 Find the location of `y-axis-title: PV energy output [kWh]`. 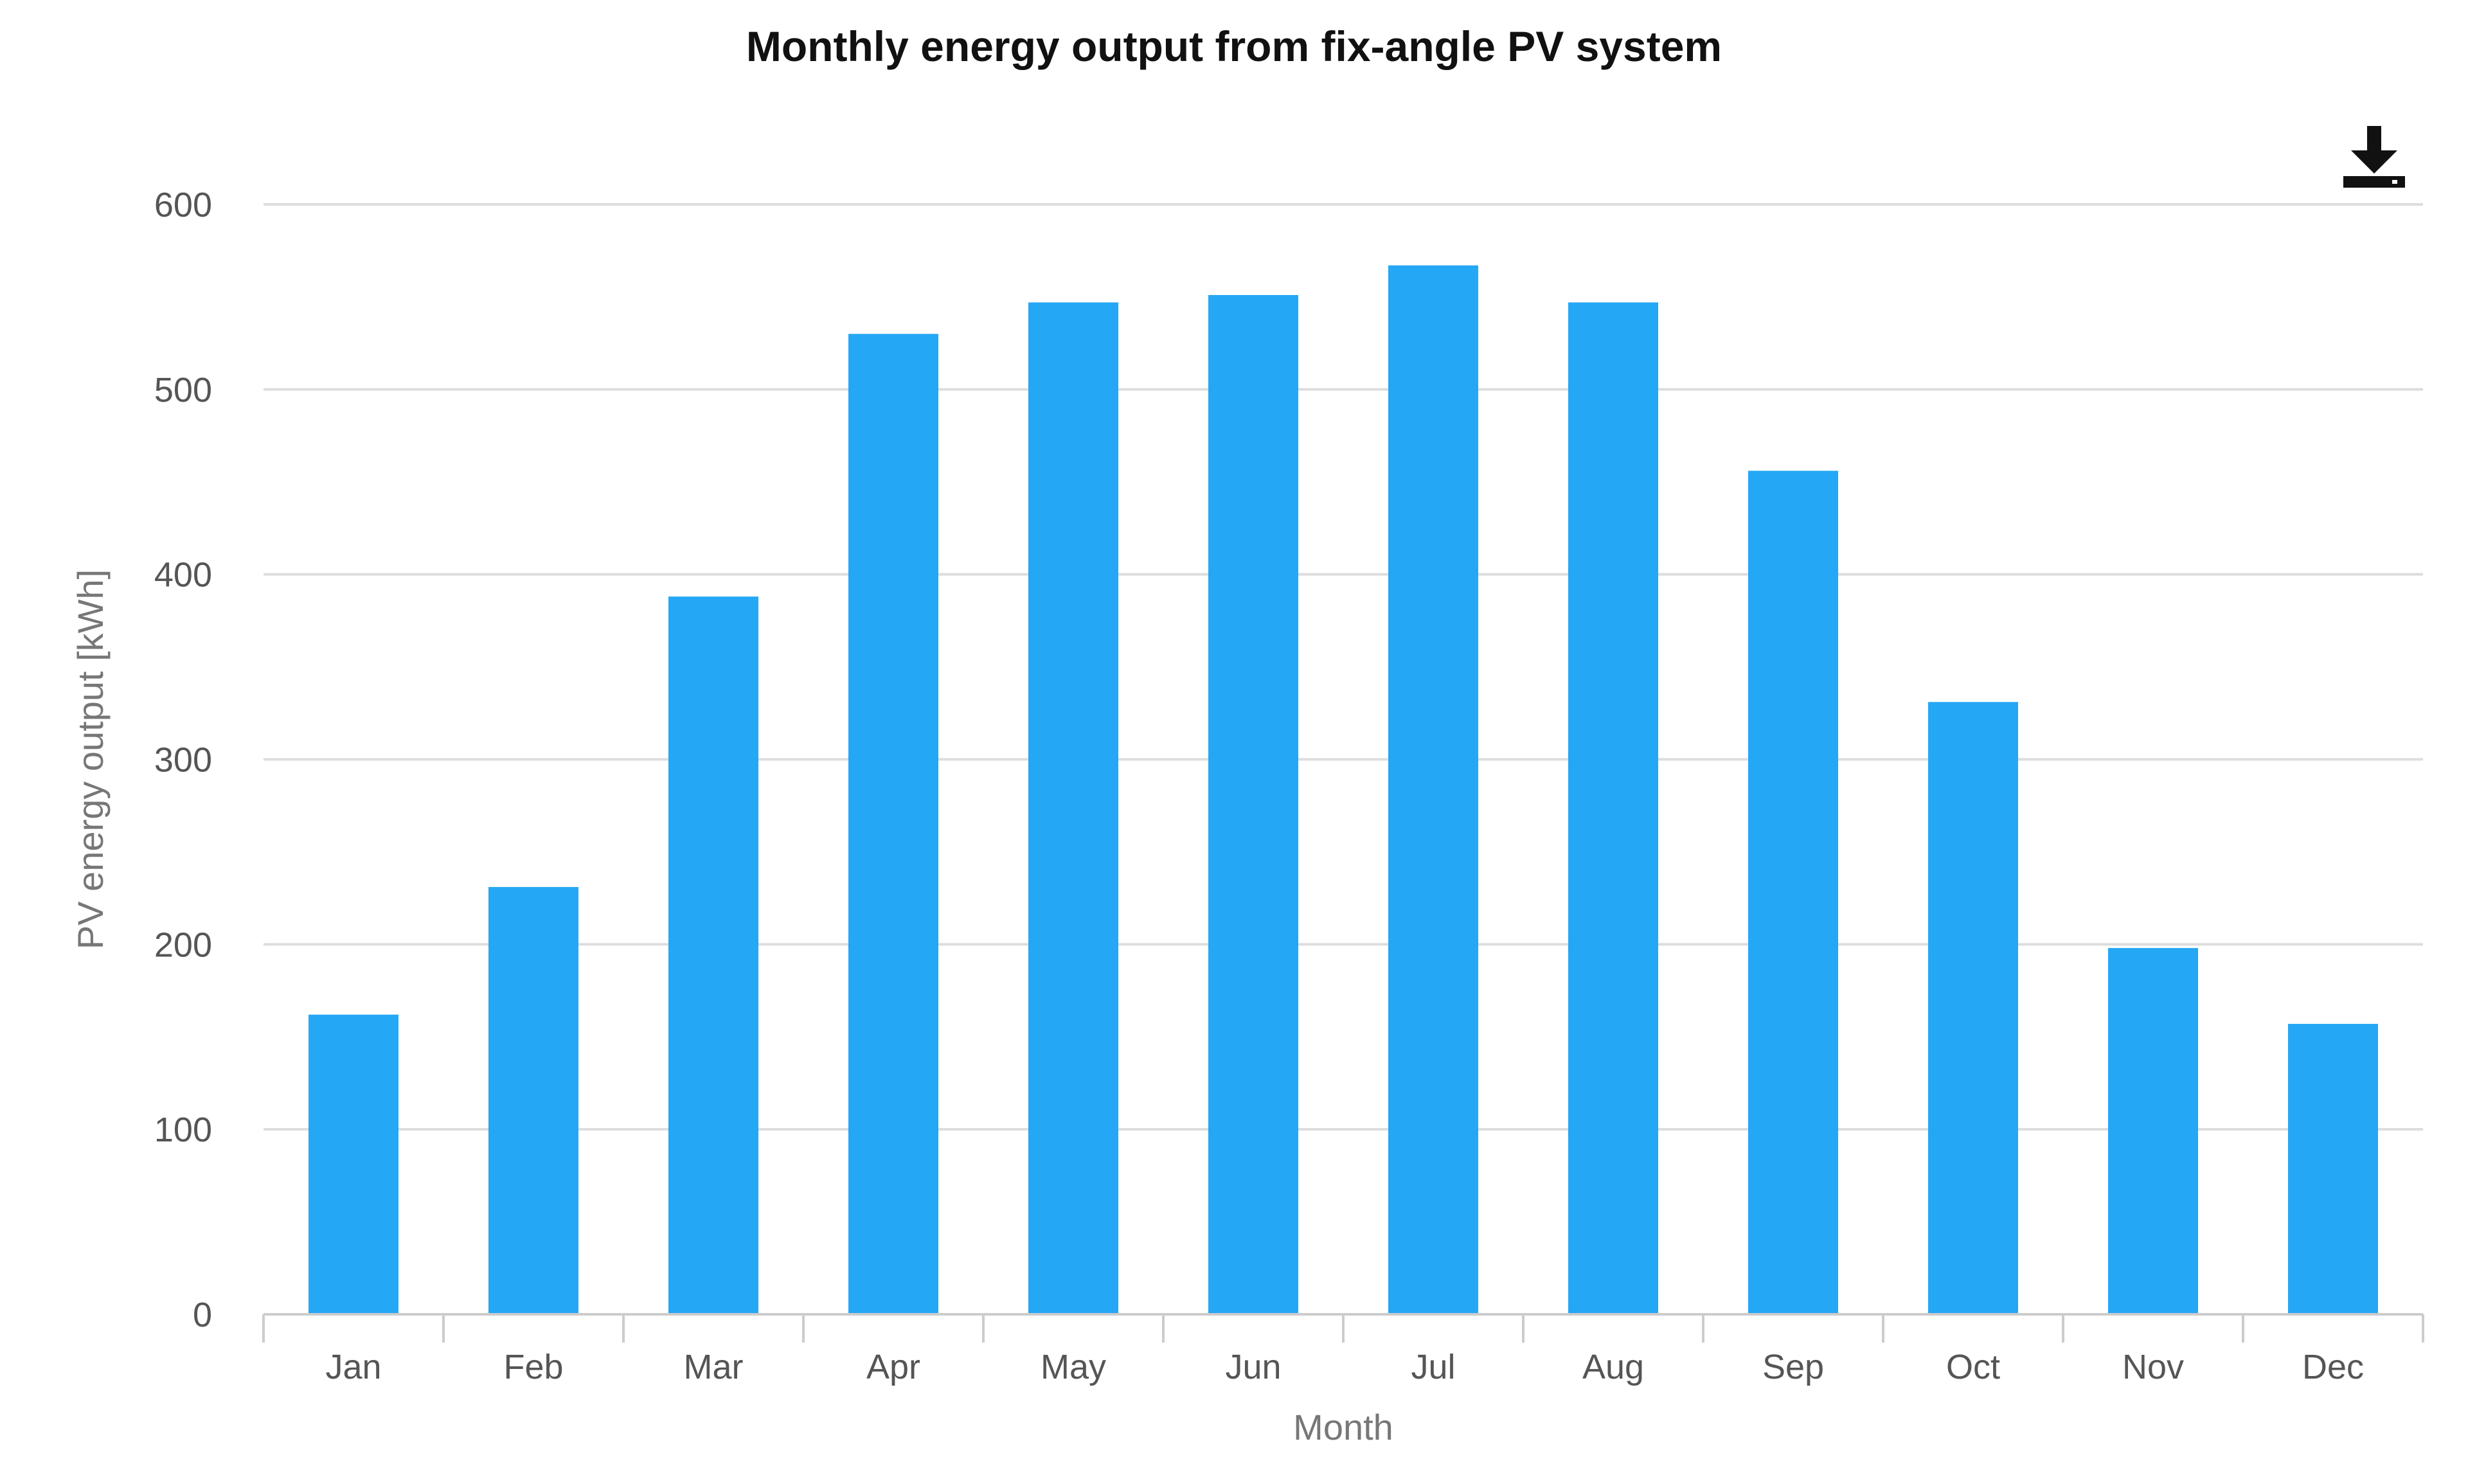

y-axis-title: PV energy output [kWh] is located at coordinates (90, 759).